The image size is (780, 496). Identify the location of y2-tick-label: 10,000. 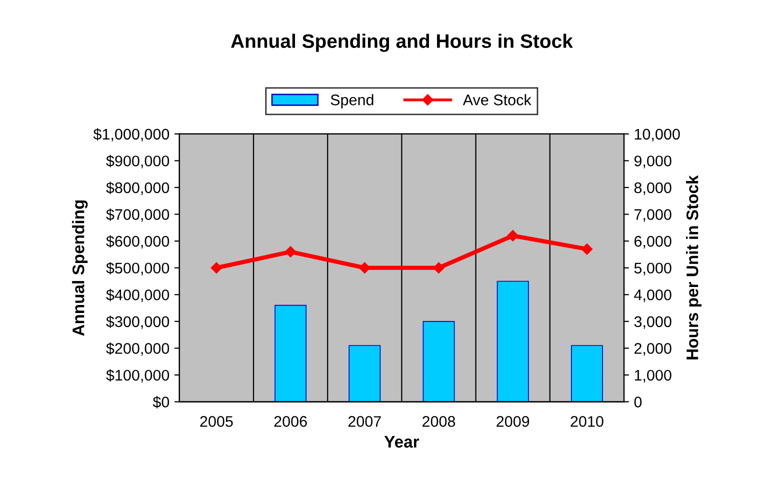
(657, 135).